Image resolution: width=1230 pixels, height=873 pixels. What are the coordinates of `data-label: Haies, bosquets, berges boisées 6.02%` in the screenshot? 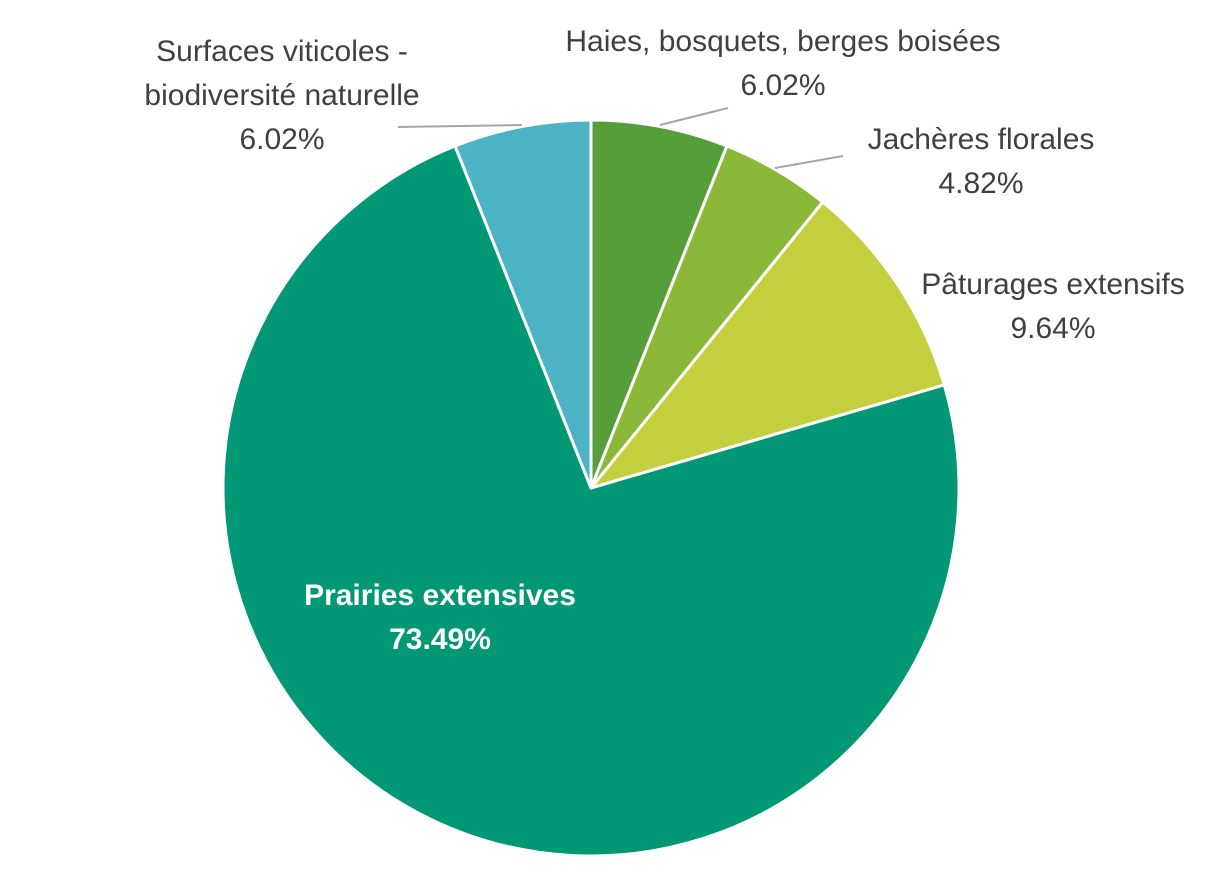 It's located at (783, 64).